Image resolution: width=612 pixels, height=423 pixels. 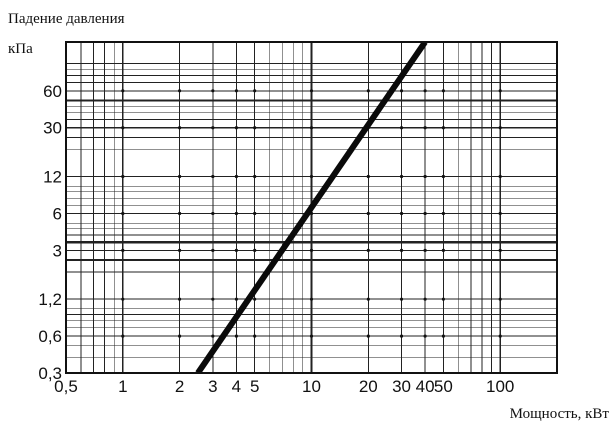 What do you see at coordinates (50, 299) in the screenshot?
I see `y-tick-label: 1,2` at bounding box center [50, 299].